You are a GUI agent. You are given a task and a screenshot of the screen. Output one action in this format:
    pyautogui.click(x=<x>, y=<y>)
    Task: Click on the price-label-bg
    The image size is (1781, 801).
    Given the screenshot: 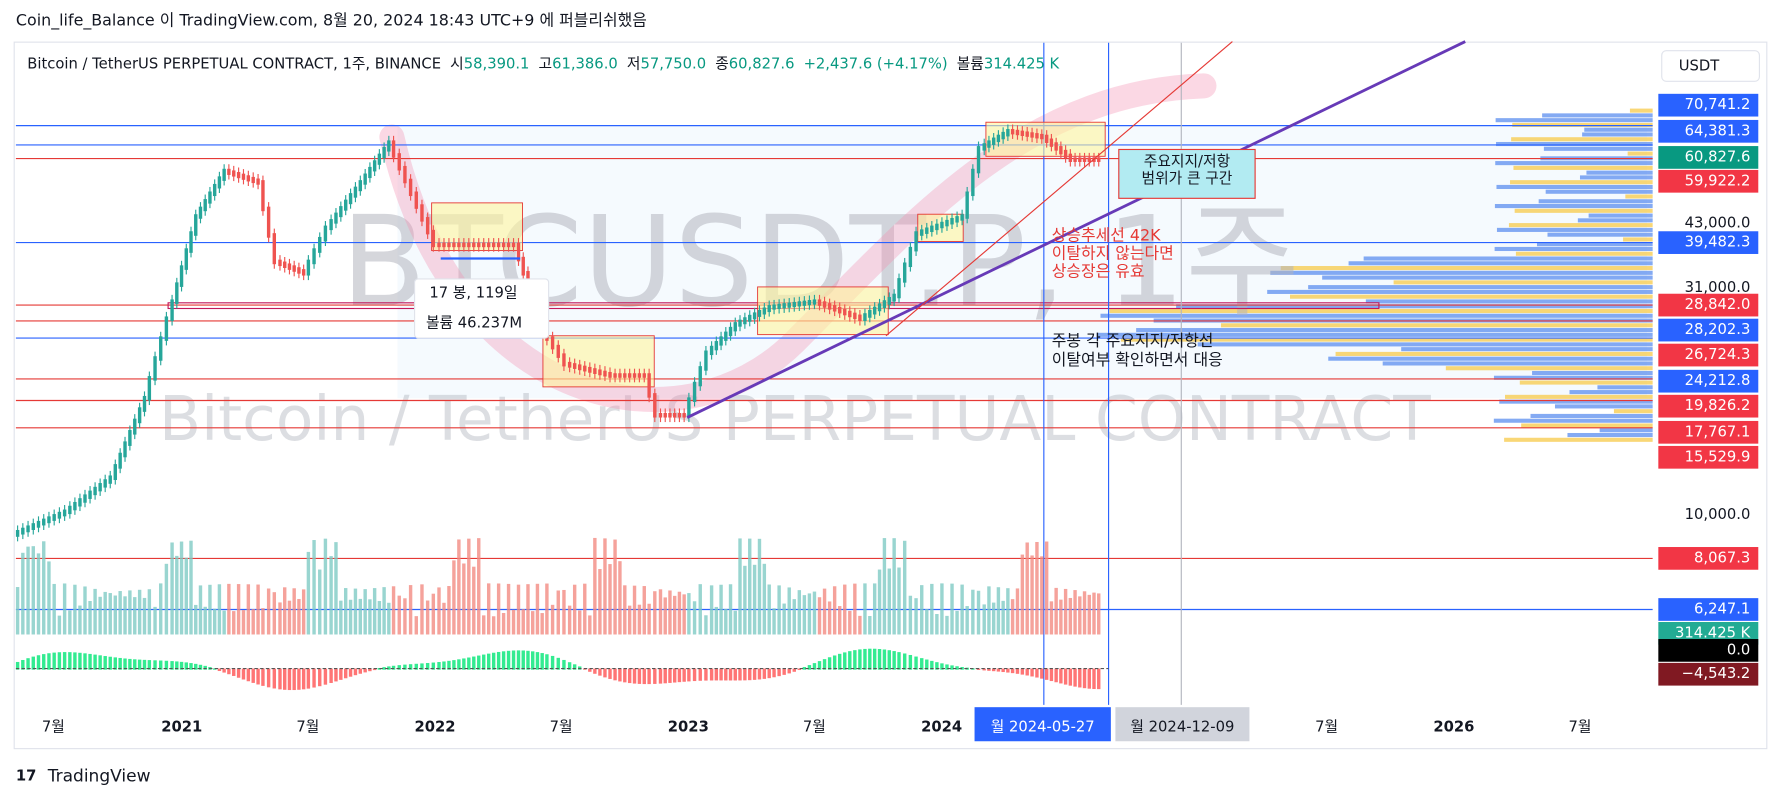 What is the action you would take?
    pyautogui.click(x=1708, y=457)
    